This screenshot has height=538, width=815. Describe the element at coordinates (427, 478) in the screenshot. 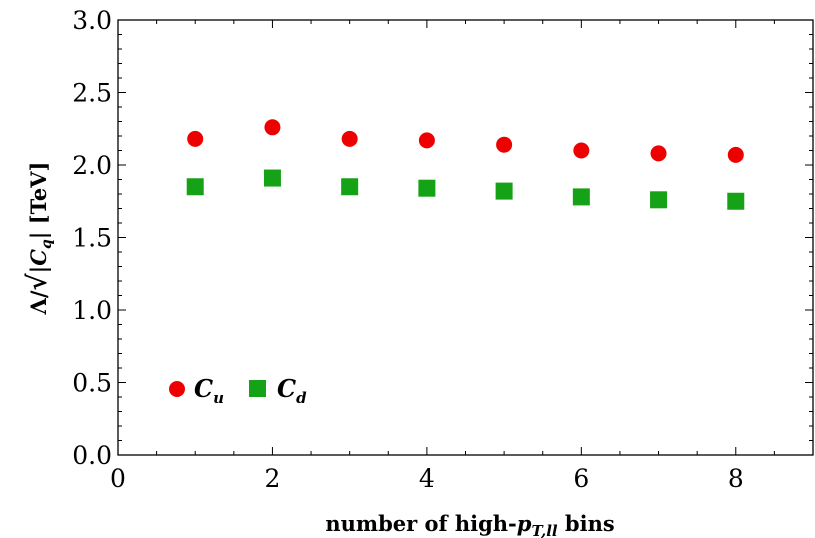

I see `x-tick-label: 4` at that location.